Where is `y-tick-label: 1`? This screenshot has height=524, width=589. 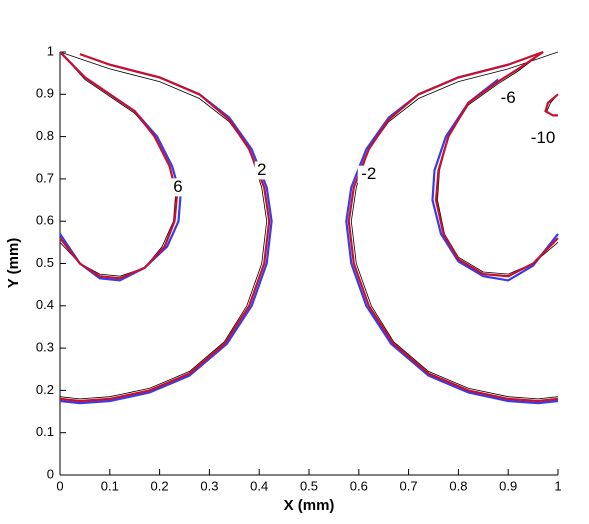 y-tick-label: 1 is located at coordinates (50, 50).